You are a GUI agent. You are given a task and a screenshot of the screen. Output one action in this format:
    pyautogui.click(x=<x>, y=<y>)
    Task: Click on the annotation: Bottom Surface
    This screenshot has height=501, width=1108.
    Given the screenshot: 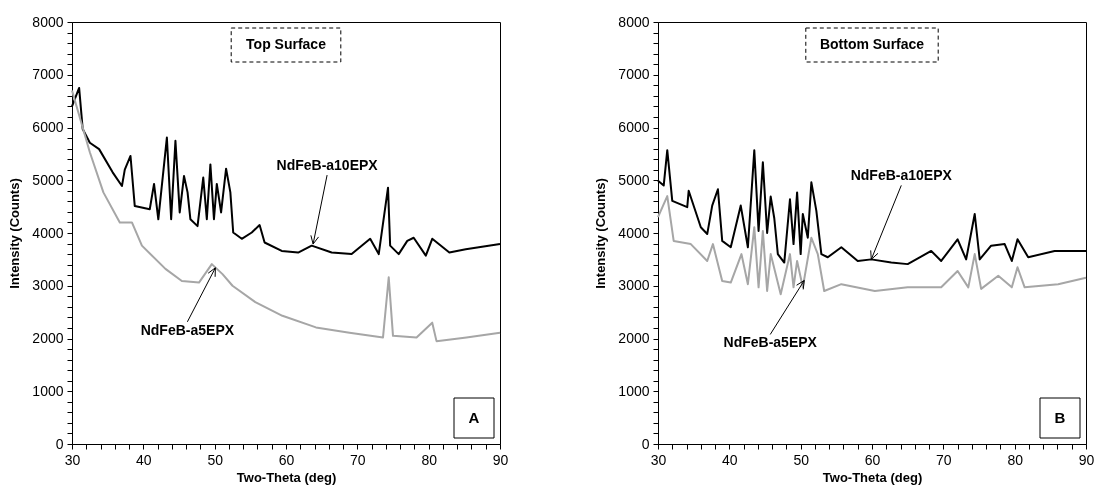 What is the action you would take?
    pyautogui.click(x=872, y=44)
    